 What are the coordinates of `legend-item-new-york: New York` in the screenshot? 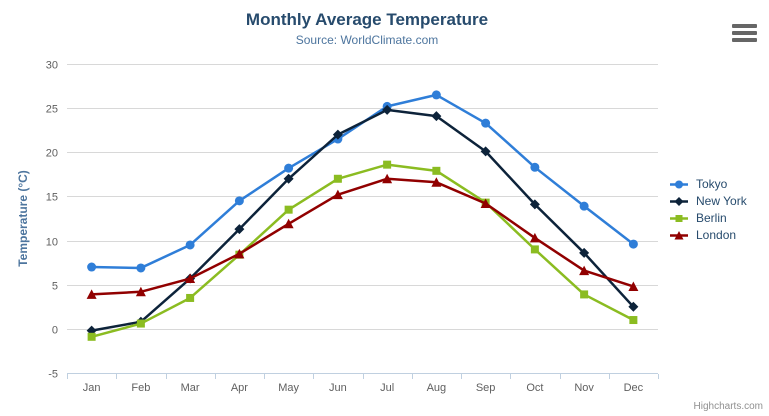 It's located at (708, 201).